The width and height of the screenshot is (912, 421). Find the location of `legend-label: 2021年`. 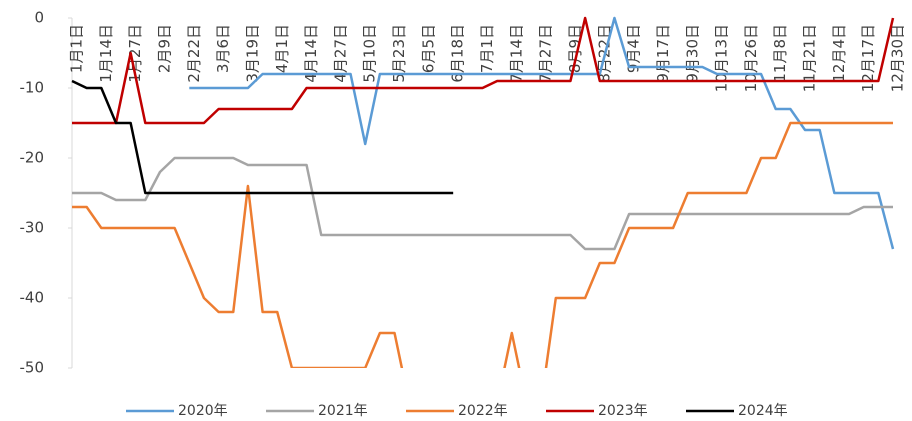

legend-label: 2021年 is located at coordinates (343, 411).